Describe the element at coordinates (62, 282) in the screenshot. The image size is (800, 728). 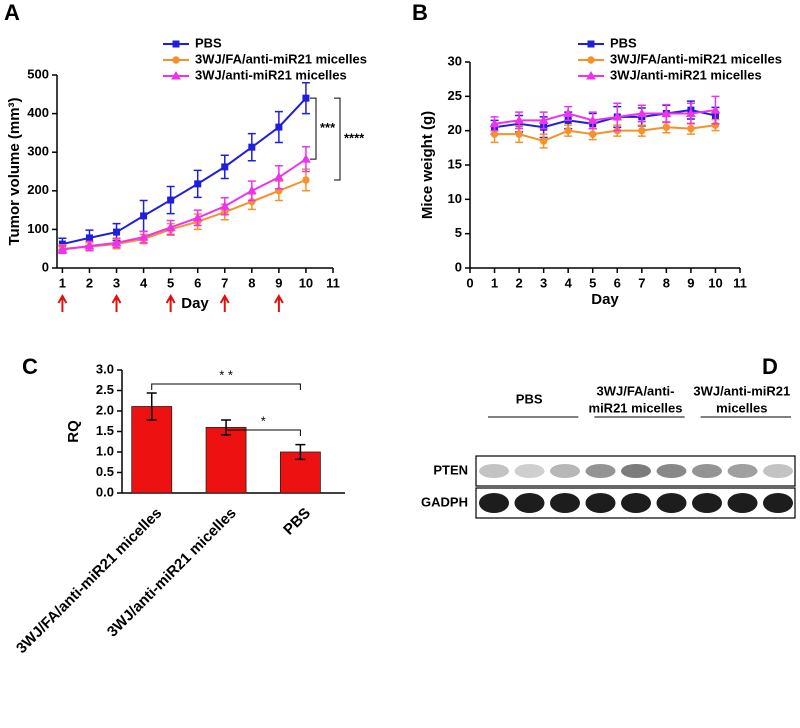
I see `x-tick-label: 1` at that location.